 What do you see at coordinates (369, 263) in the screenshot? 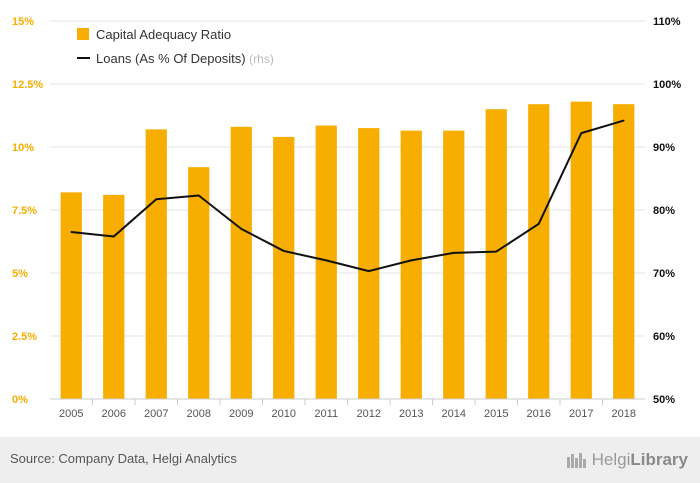
I see `bar-2012` at bounding box center [369, 263].